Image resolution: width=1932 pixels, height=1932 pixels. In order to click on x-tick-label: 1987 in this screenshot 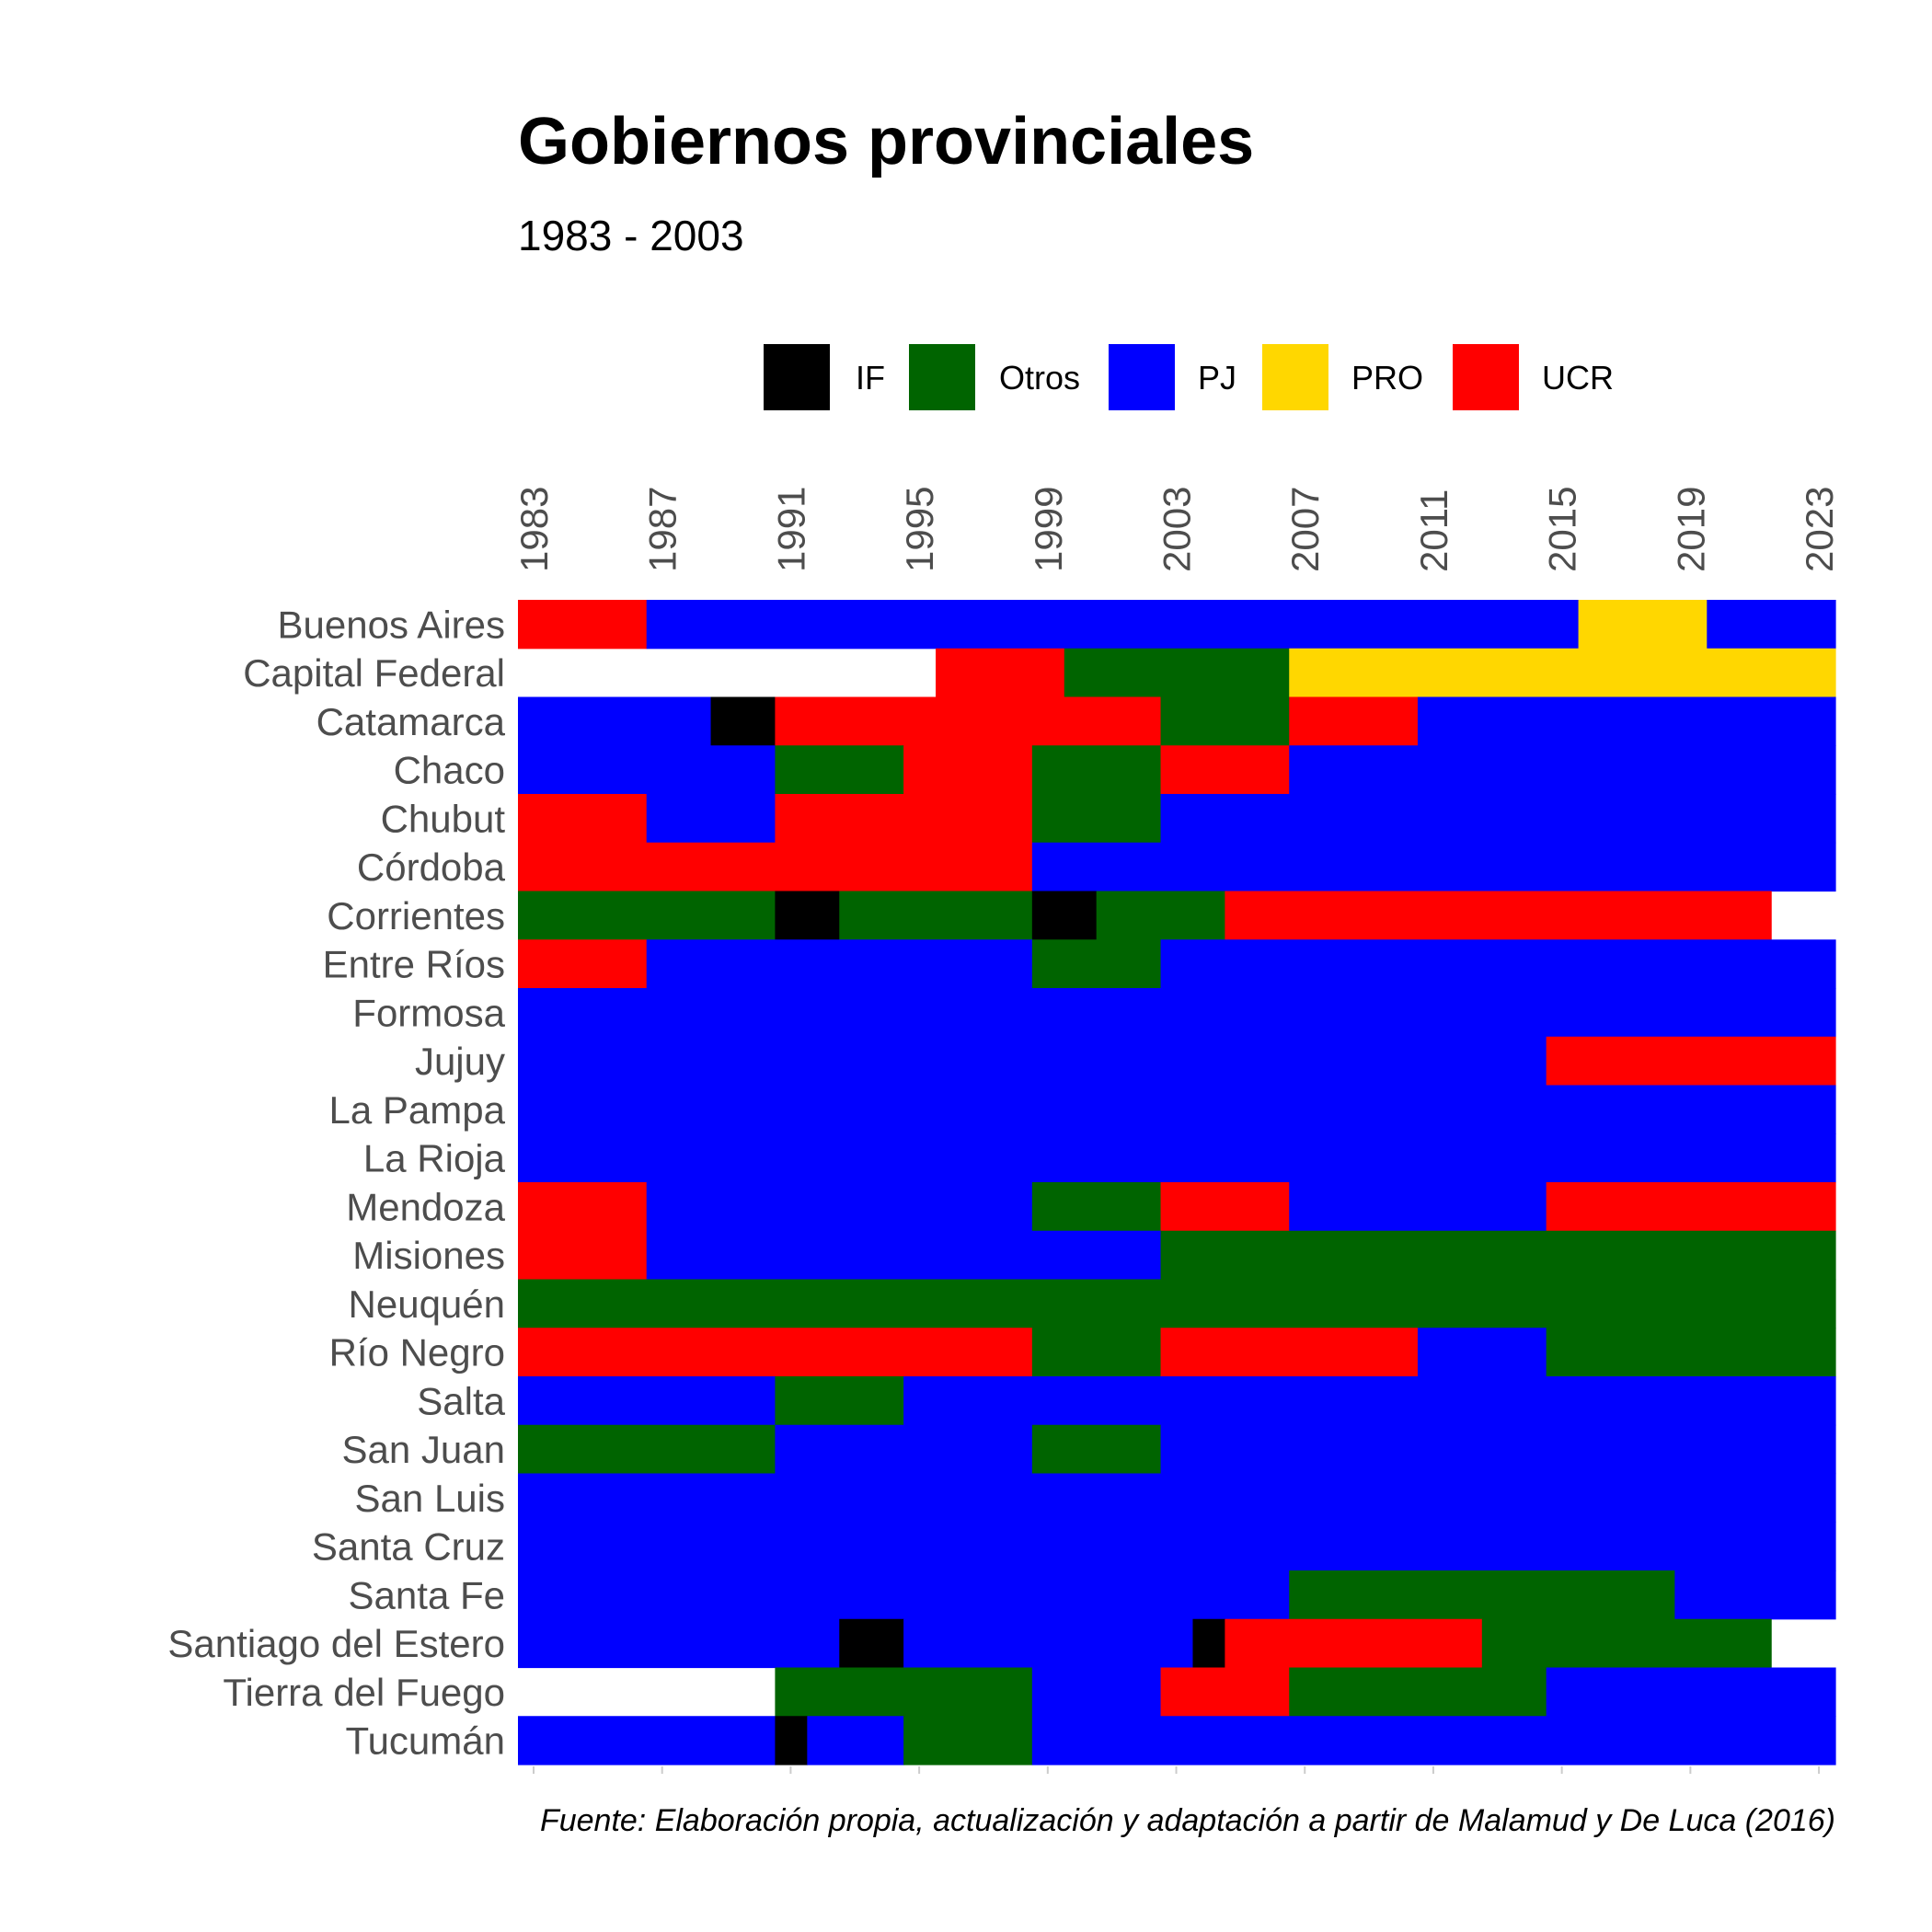, I will do `click(662, 529)`.